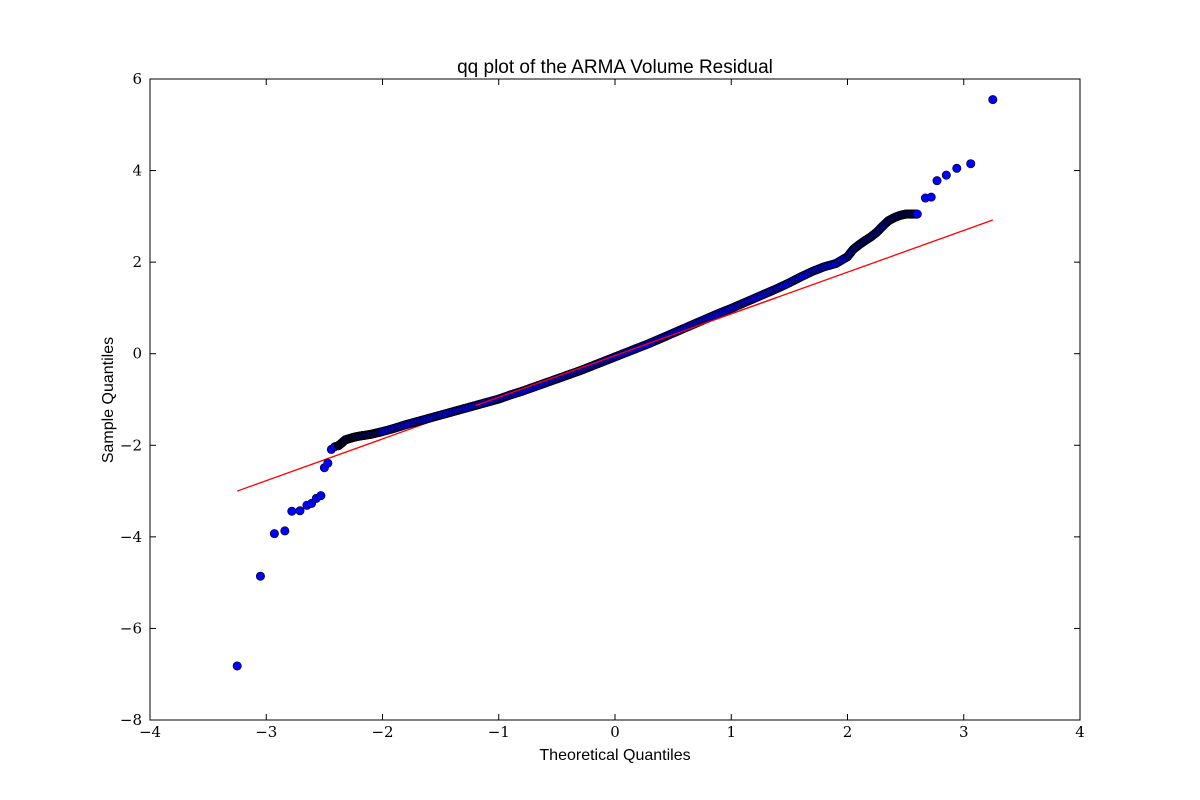  What do you see at coordinates (137, 171) in the screenshot?
I see `y-tick-label: 4` at bounding box center [137, 171].